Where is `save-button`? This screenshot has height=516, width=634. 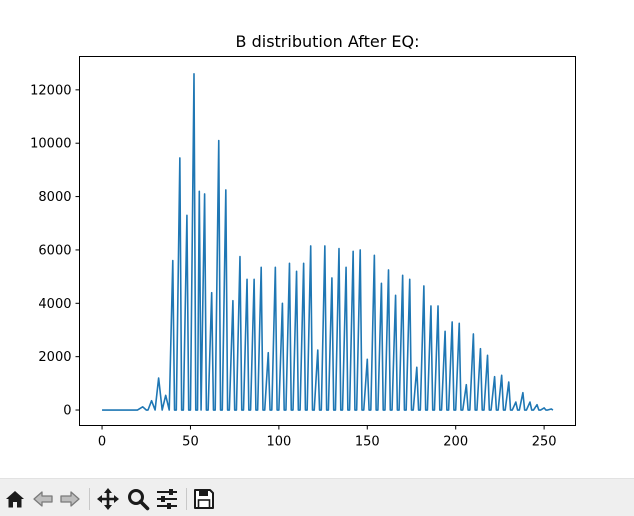 save-button is located at coordinates (204, 499).